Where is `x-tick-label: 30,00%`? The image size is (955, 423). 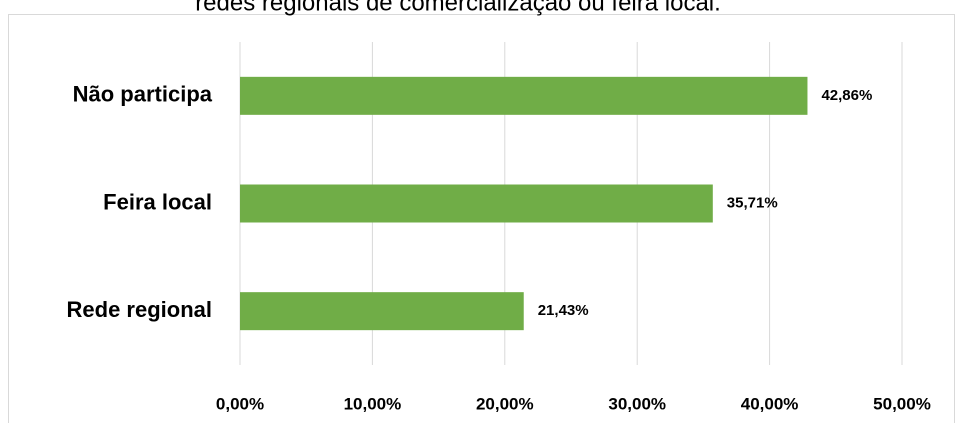
x-tick-label: 30,00% is located at coordinates (637, 403).